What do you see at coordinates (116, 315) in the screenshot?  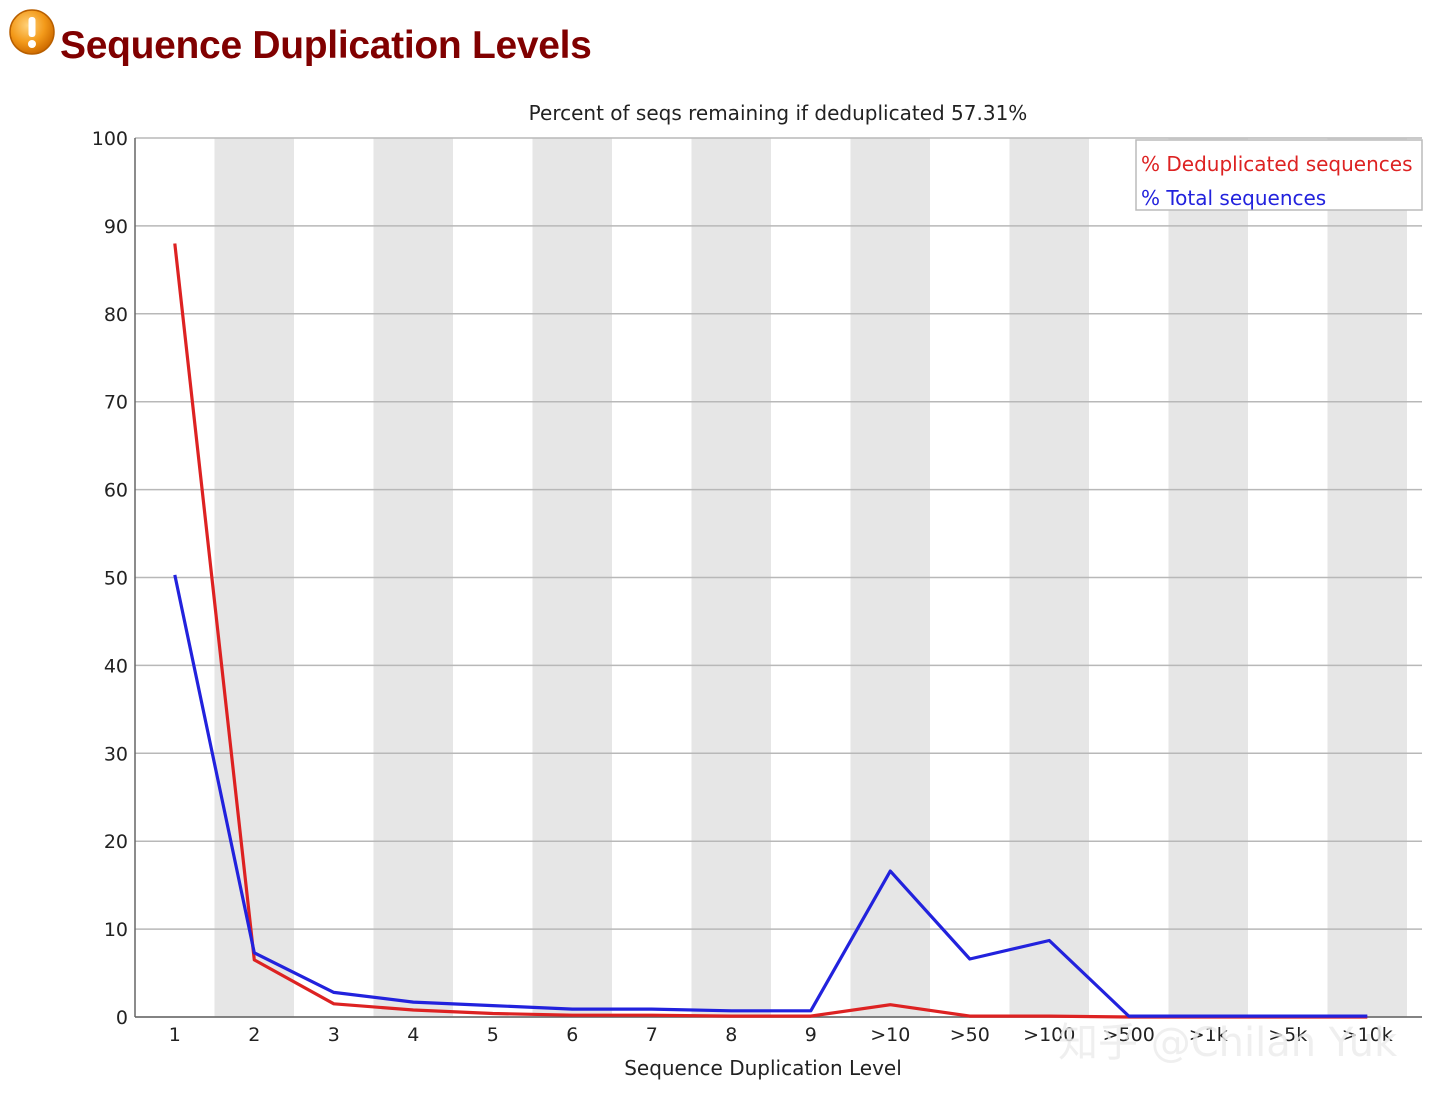 I see `y-tick-label: 80` at bounding box center [116, 315].